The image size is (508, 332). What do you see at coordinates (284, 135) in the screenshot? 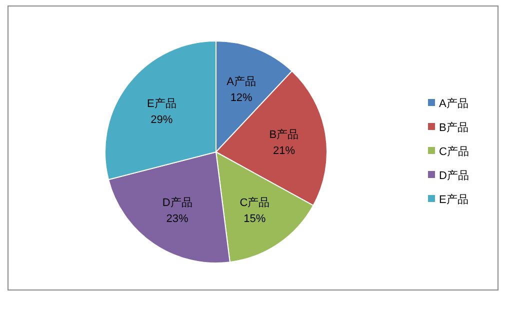
I see `slice-label: B产品` at bounding box center [284, 135].